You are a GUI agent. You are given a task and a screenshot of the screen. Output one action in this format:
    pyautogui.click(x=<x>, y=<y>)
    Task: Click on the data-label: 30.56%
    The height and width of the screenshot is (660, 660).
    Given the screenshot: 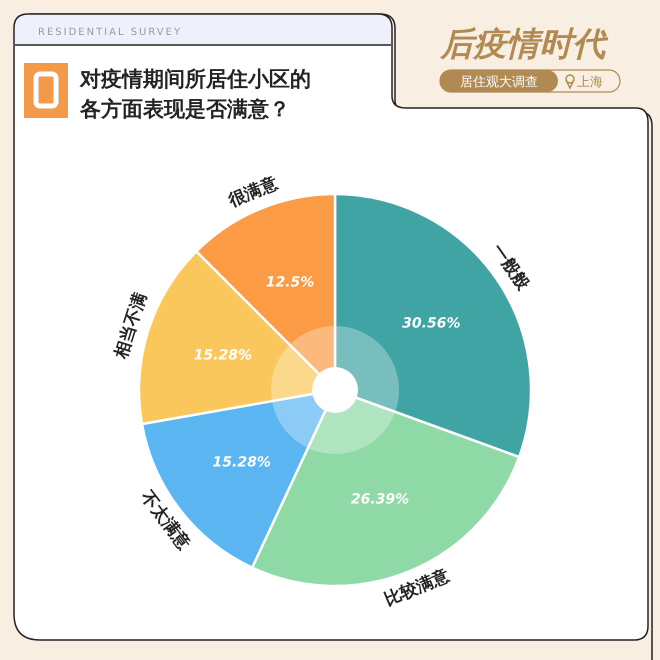 What is the action you would take?
    pyautogui.click(x=431, y=324)
    